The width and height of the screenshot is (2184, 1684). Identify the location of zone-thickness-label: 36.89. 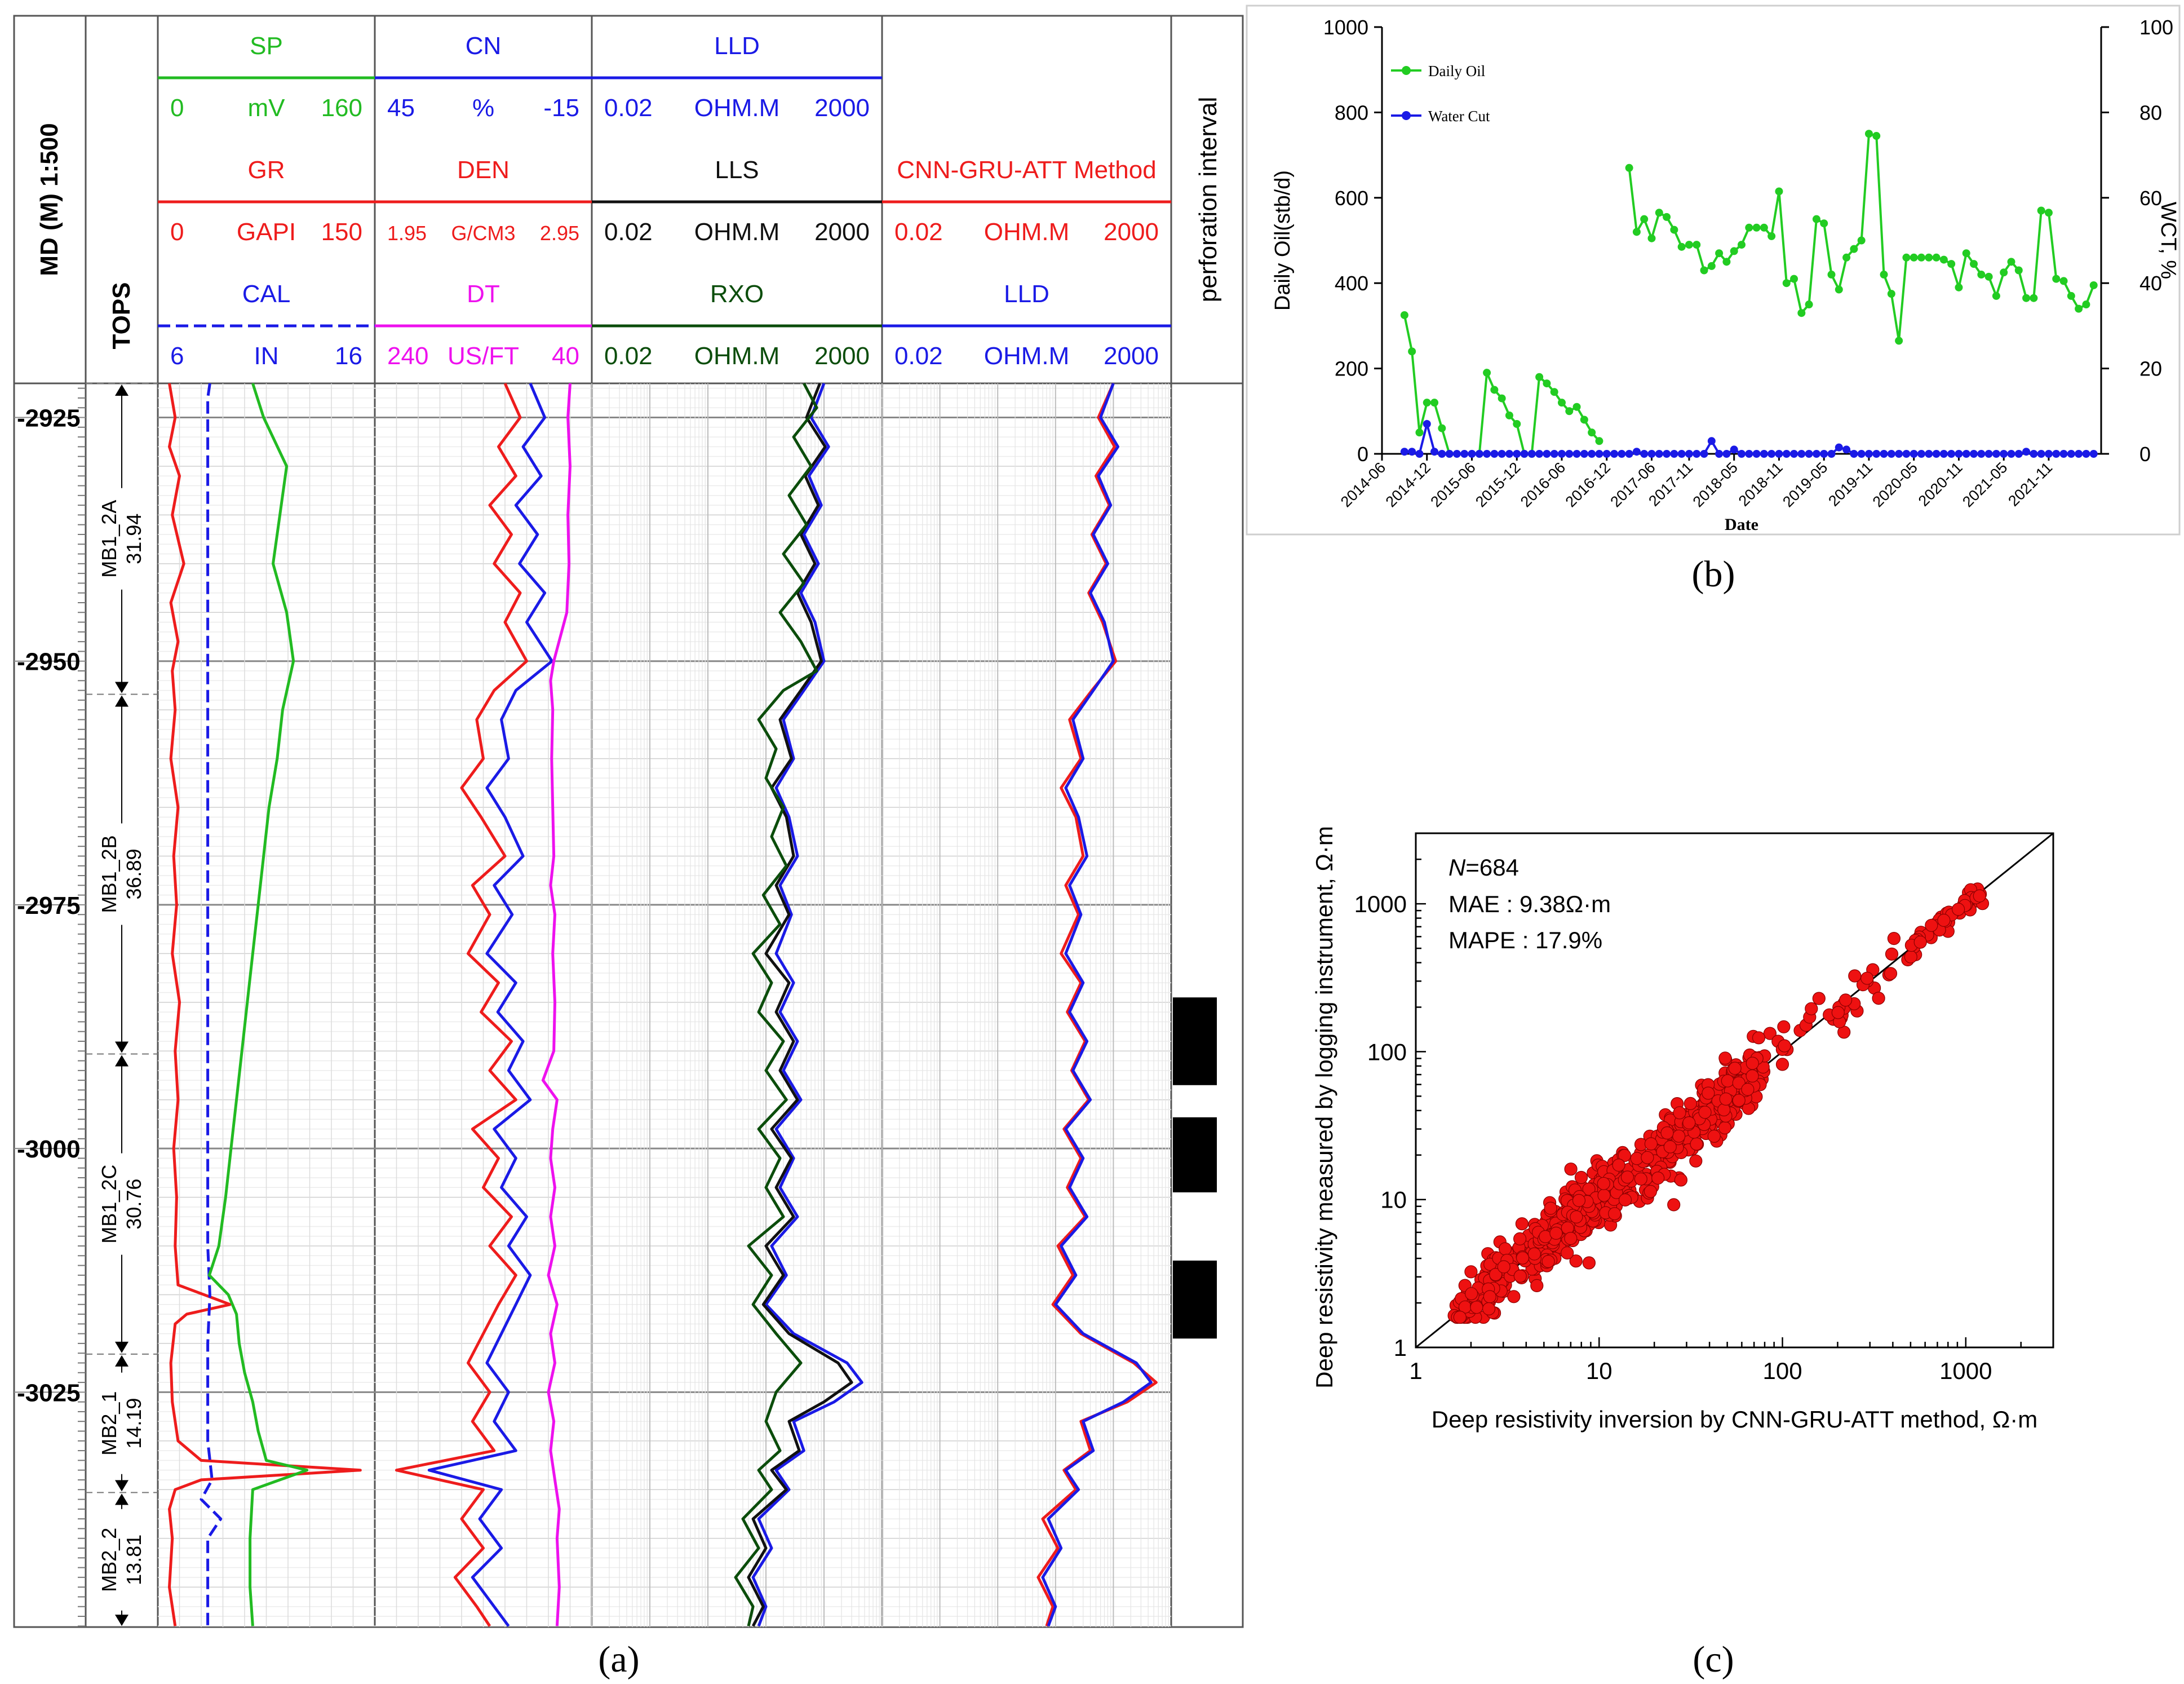
(133, 873).